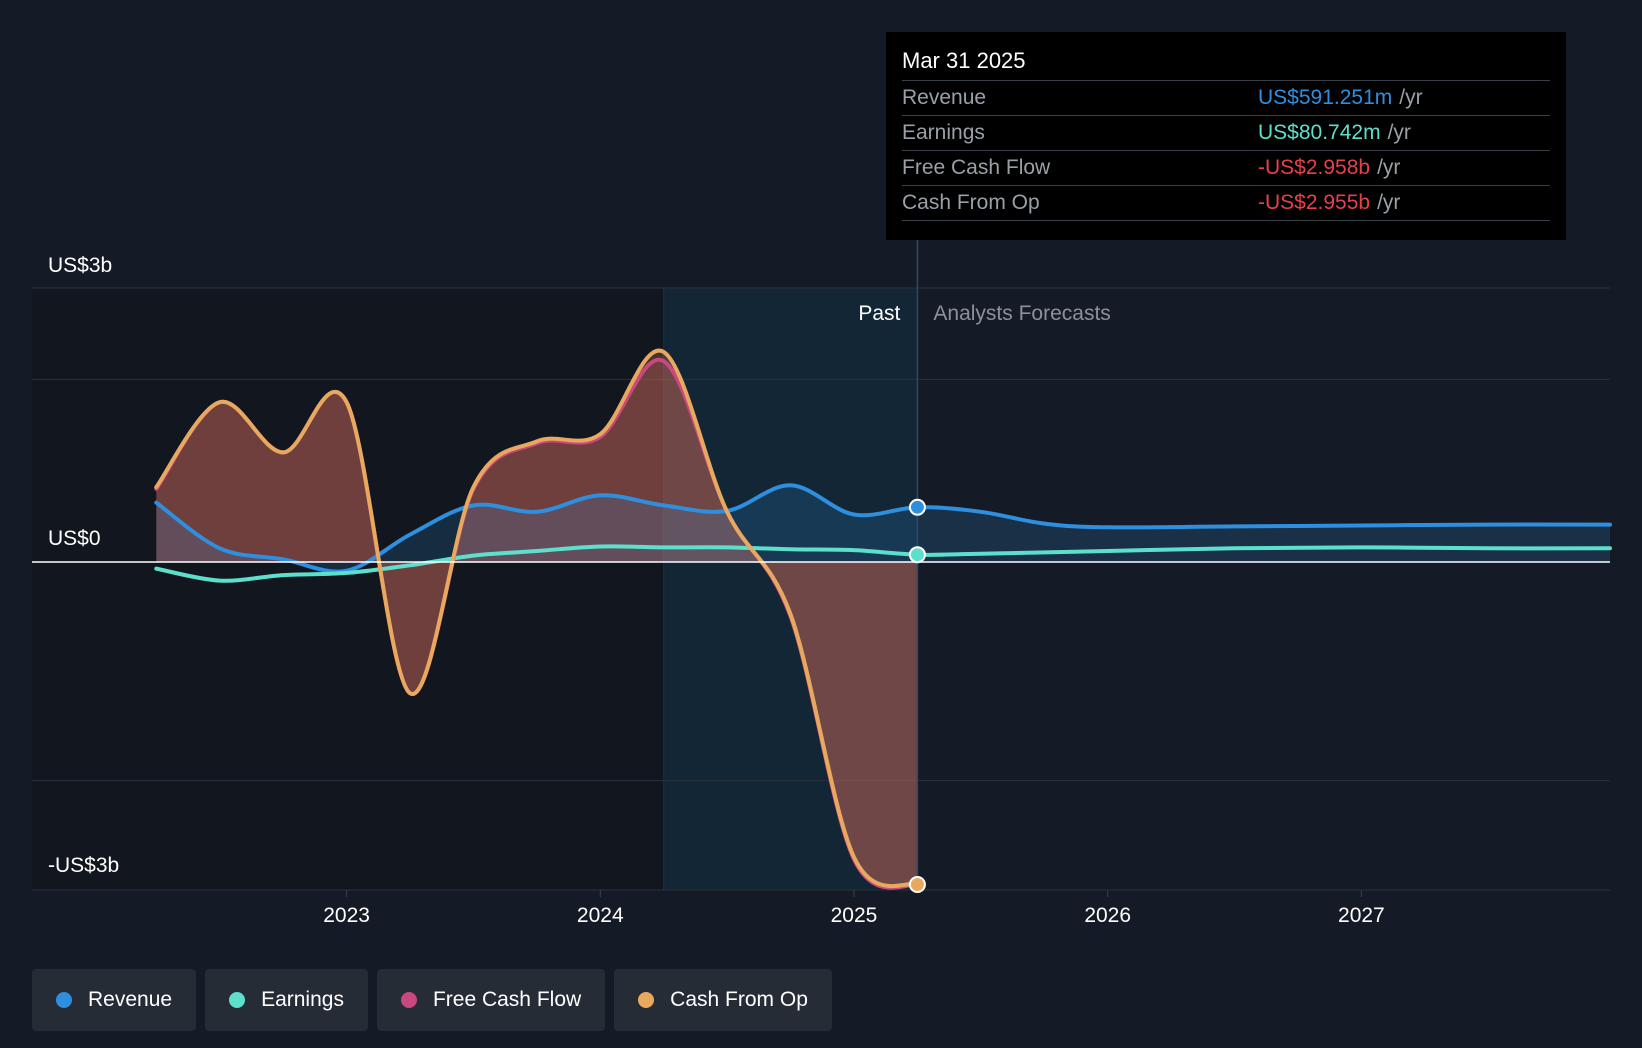  I want to click on legend-item-revenue: Revenue, so click(114, 1000).